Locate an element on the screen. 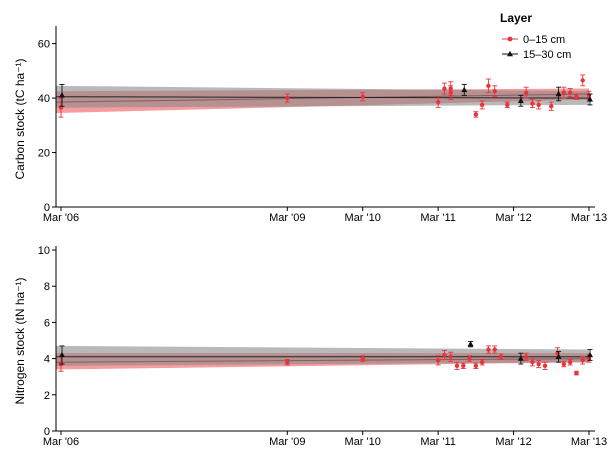 Image resolution: width=614 pixels, height=454 pixels. legend: Layer 0–15 cm 15–30 cm is located at coordinates (535, 36).